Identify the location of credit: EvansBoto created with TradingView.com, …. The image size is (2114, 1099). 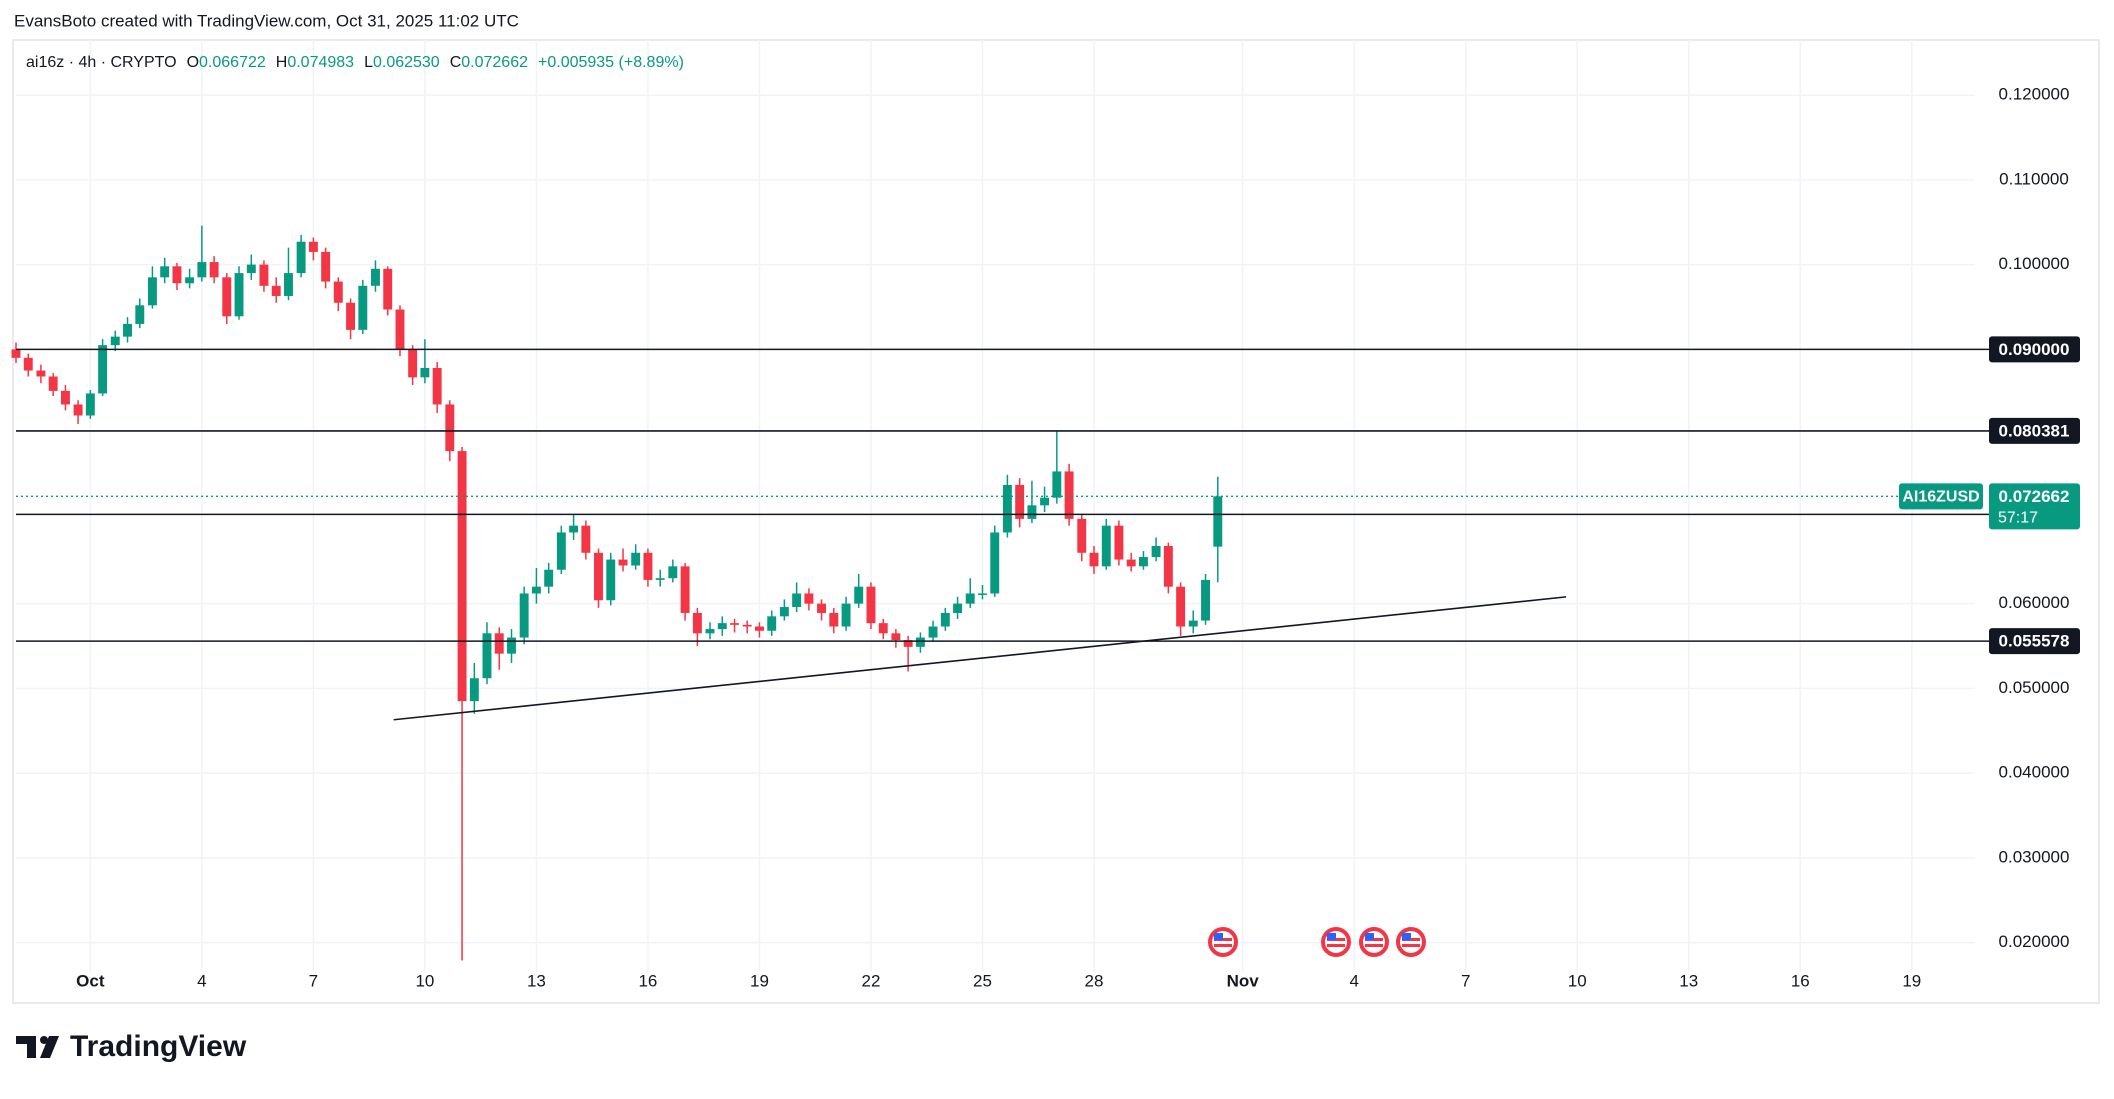
(266, 20).